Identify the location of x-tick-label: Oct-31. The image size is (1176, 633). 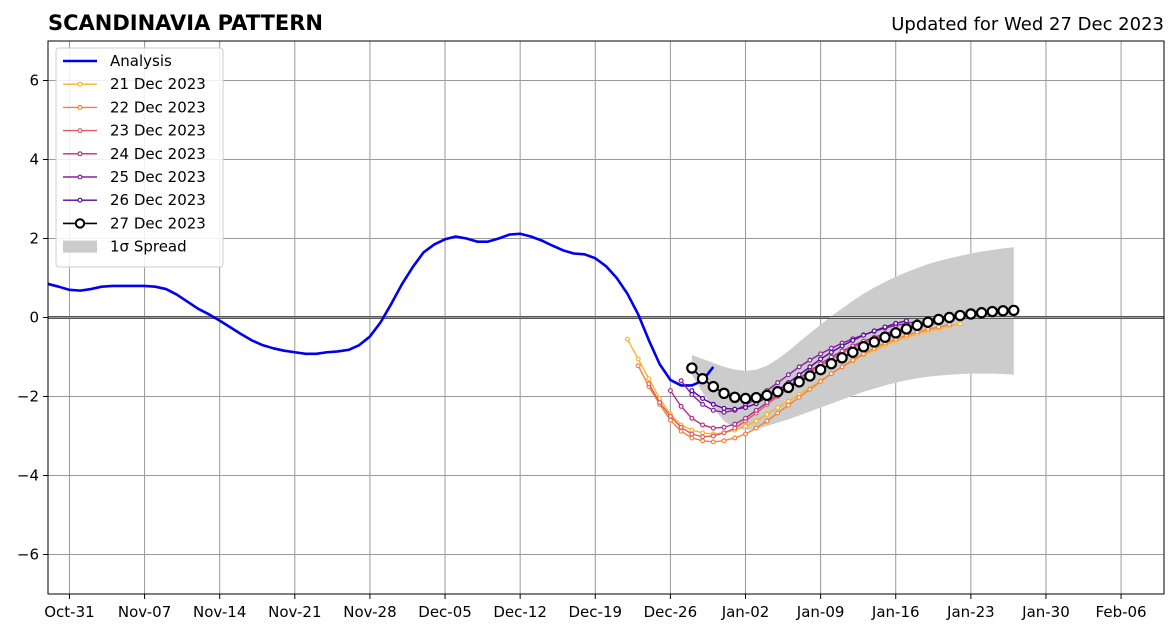
(69, 612).